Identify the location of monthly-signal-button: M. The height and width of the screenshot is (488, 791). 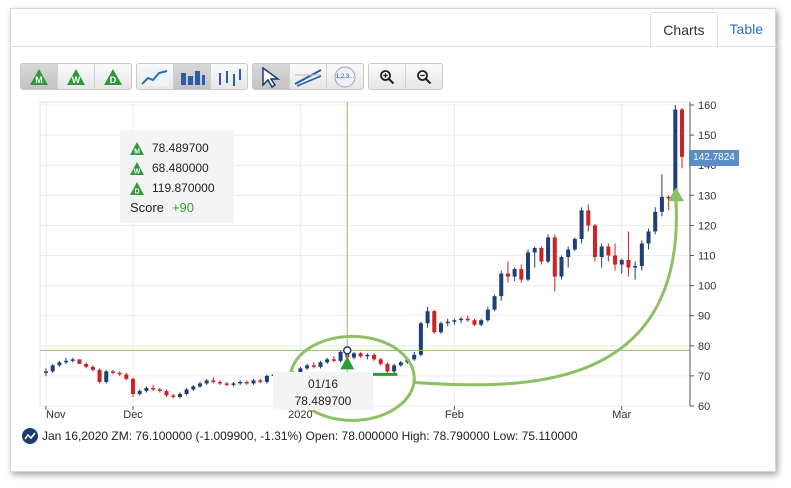
(39, 76).